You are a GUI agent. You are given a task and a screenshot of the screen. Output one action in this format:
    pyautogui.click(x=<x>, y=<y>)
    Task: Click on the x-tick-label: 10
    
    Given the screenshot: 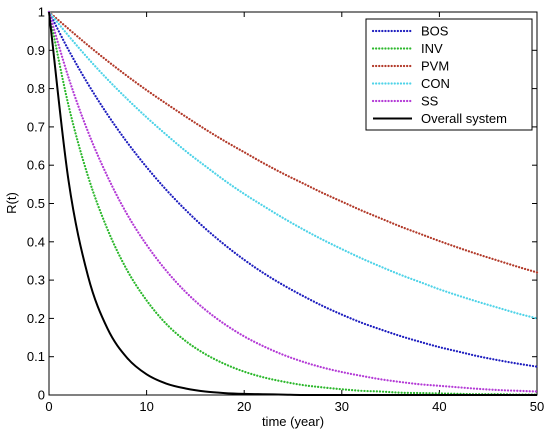 What is the action you would take?
    pyautogui.click(x=146, y=406)
    